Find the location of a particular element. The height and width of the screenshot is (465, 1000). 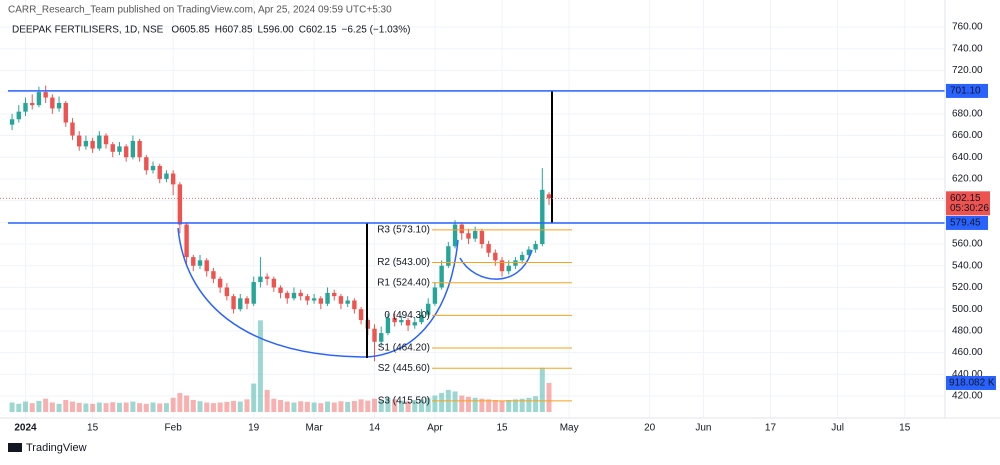

x-tick-label: Jul is located at coordinates (837, 428).